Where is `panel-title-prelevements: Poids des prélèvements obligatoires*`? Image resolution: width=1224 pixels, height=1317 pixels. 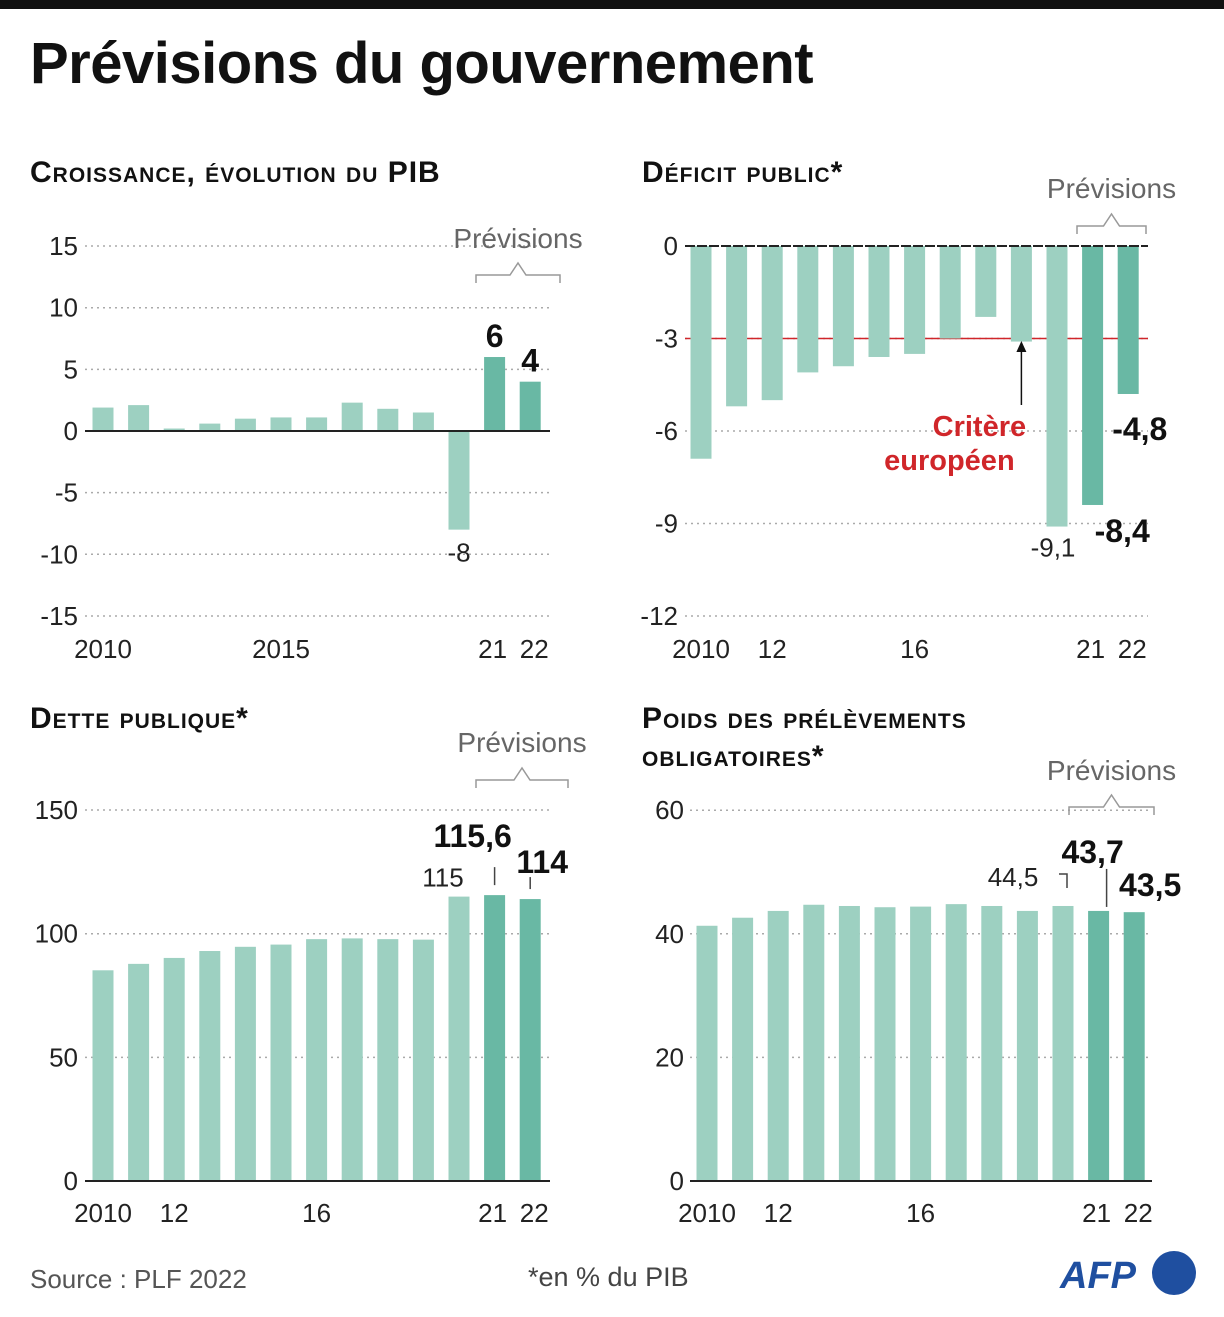
panel-title-prelevements: Poids des prélèvements obligatoires* is located at coordinates (804, 737).